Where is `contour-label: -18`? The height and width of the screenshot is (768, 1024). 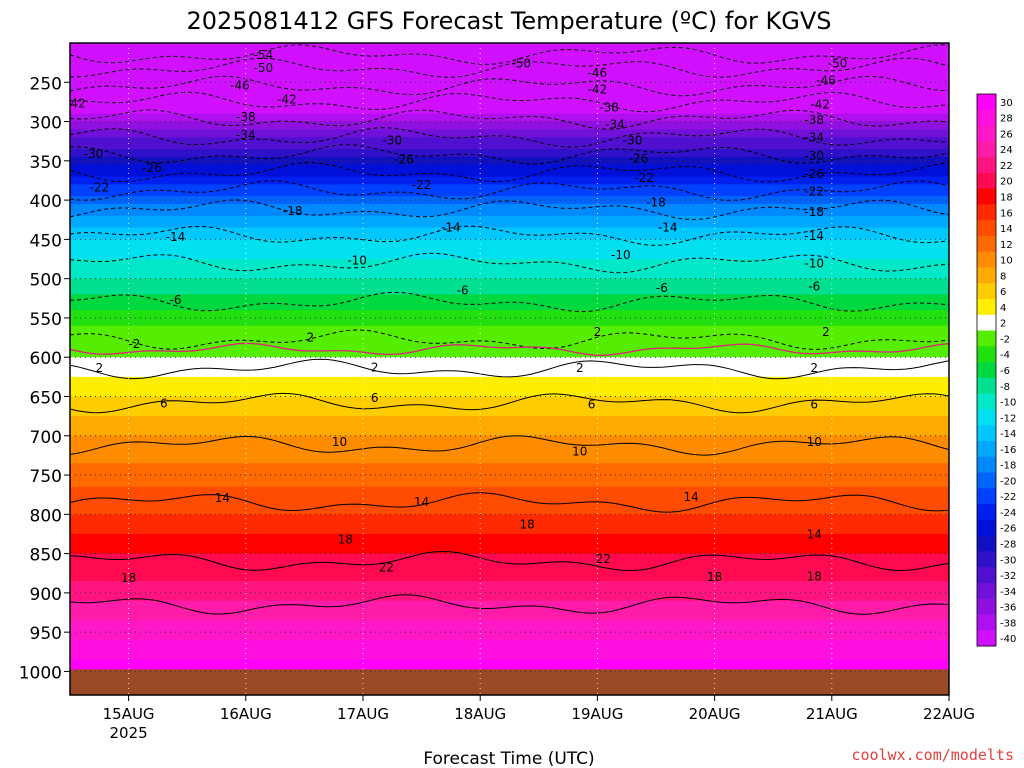
contour-label: -18 is located at coordinates (814, 212).